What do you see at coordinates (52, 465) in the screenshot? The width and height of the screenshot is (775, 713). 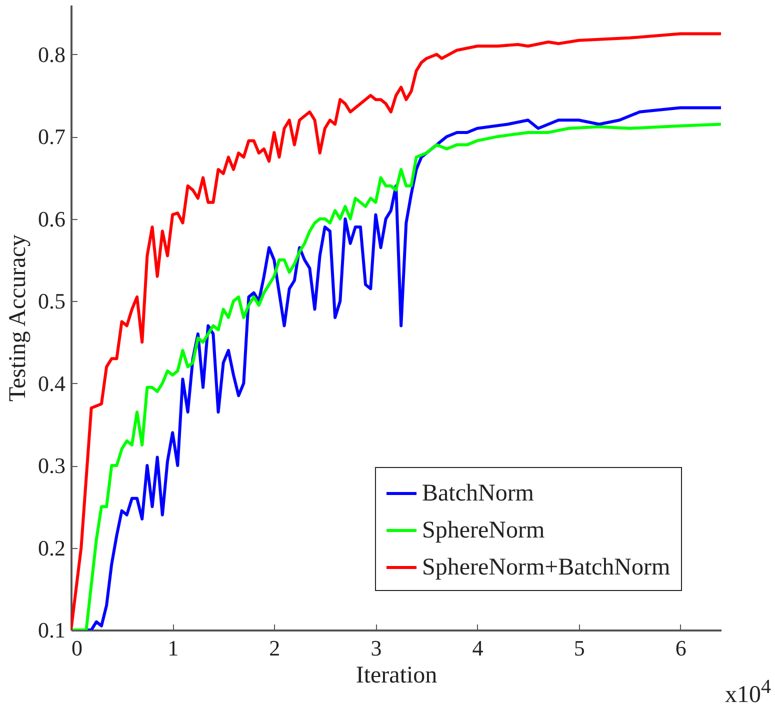 I see `y-tick-label: 0.3` at bounding box center [52, 465].